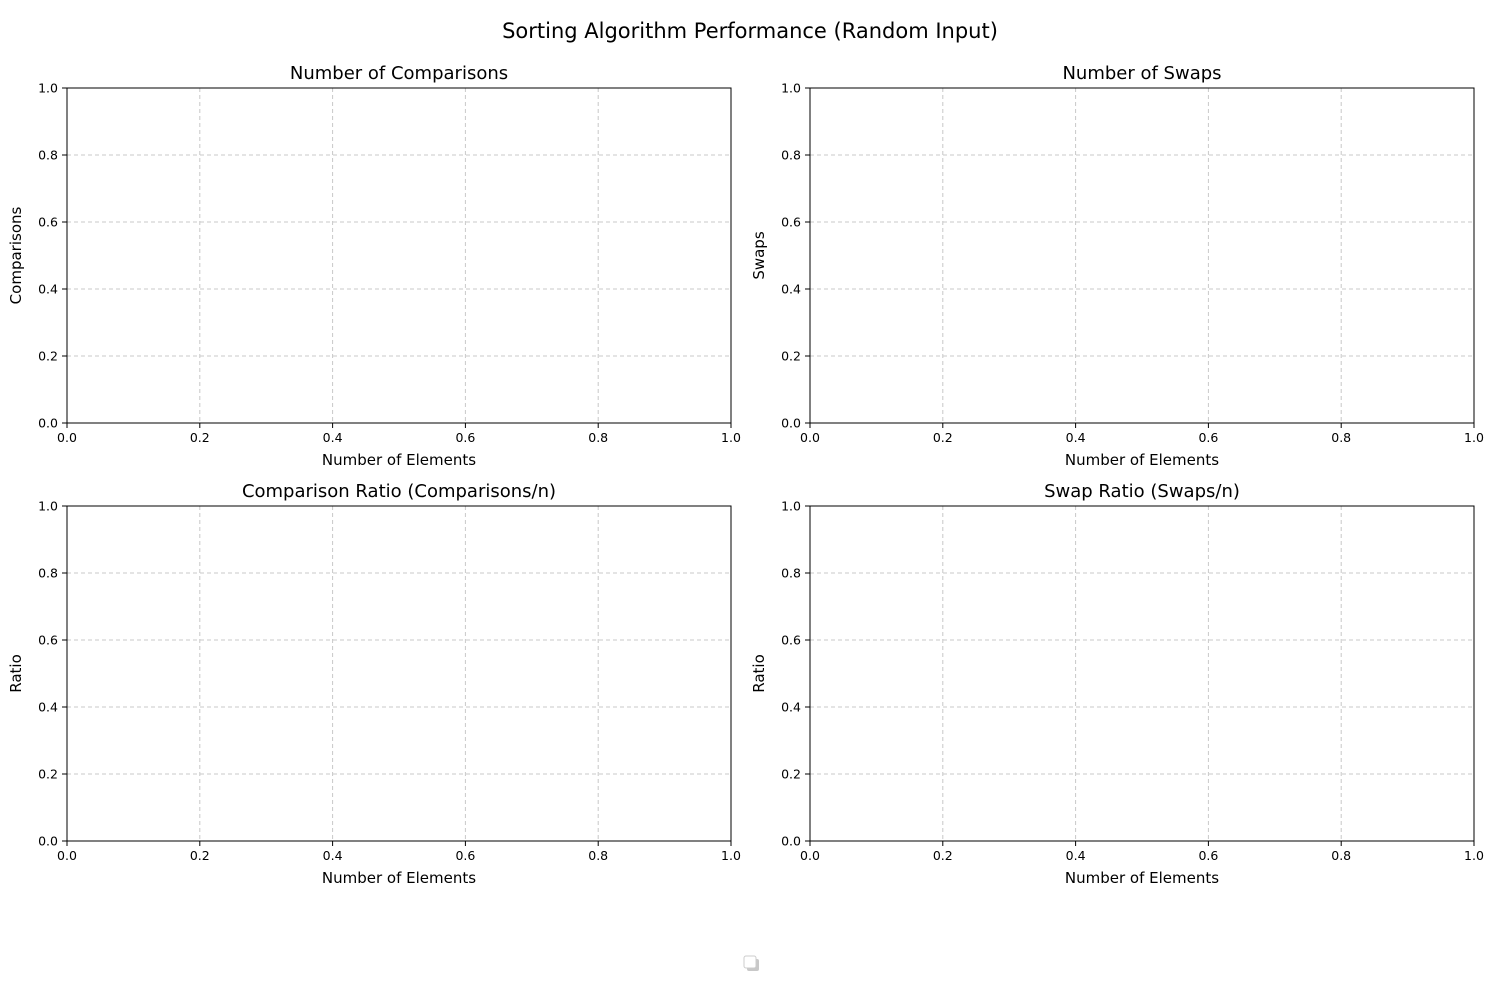 This screenshot has width=1500, height=1000. I want to click on subplot-title: Number of Swaps, so click(1141, 73).